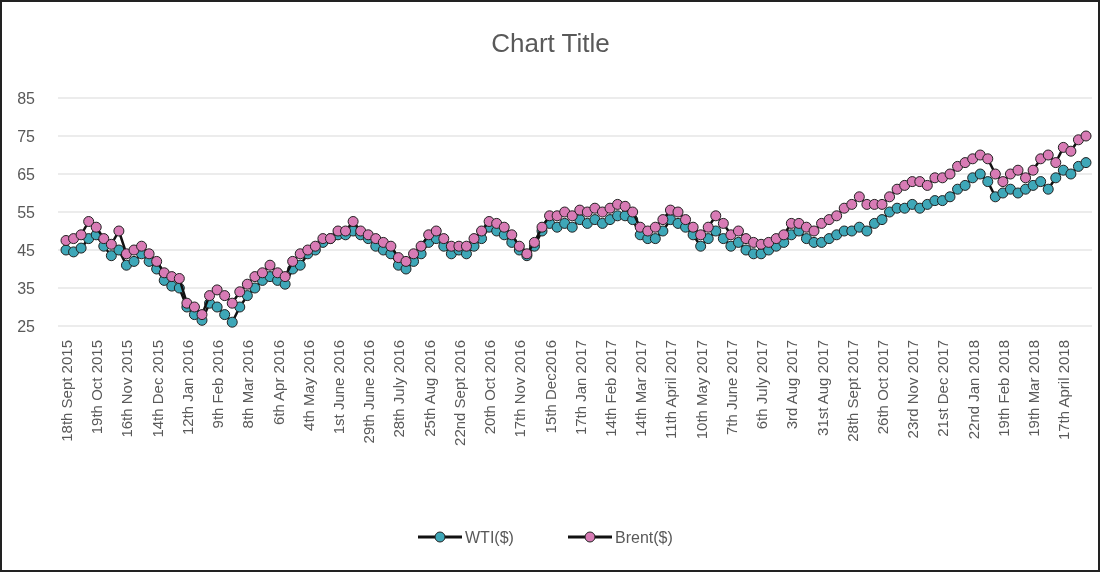  I want to click on x-tick-label: 12th Jan 2016, so click(187, 388).